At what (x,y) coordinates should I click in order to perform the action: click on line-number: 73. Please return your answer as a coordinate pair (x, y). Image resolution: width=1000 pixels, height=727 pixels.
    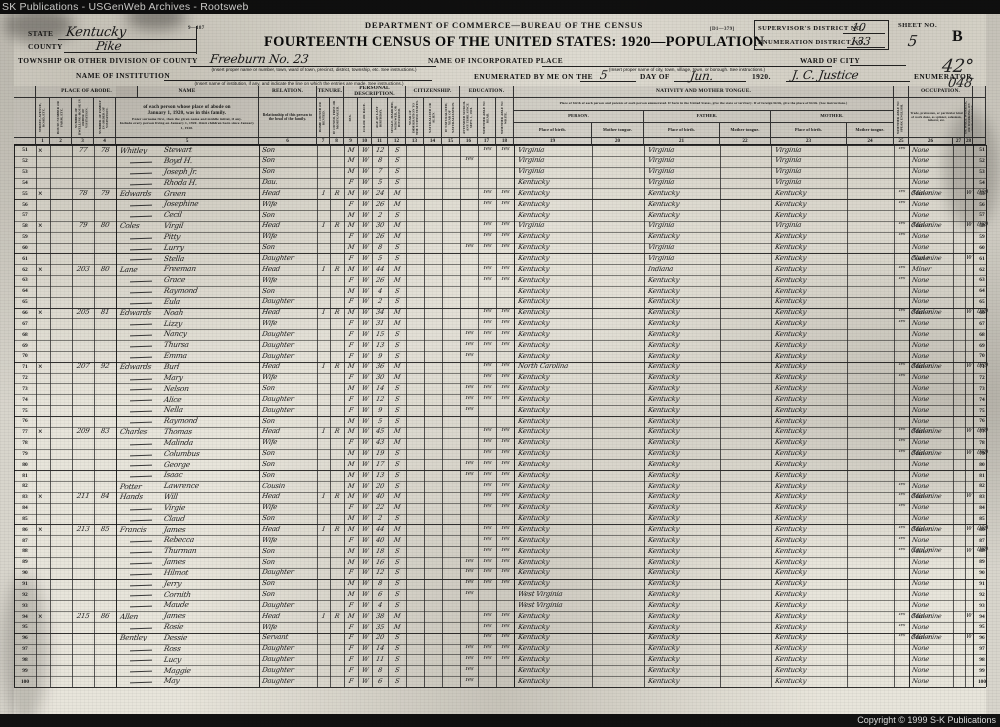
    Looking at the image, I should click on (25, 388).